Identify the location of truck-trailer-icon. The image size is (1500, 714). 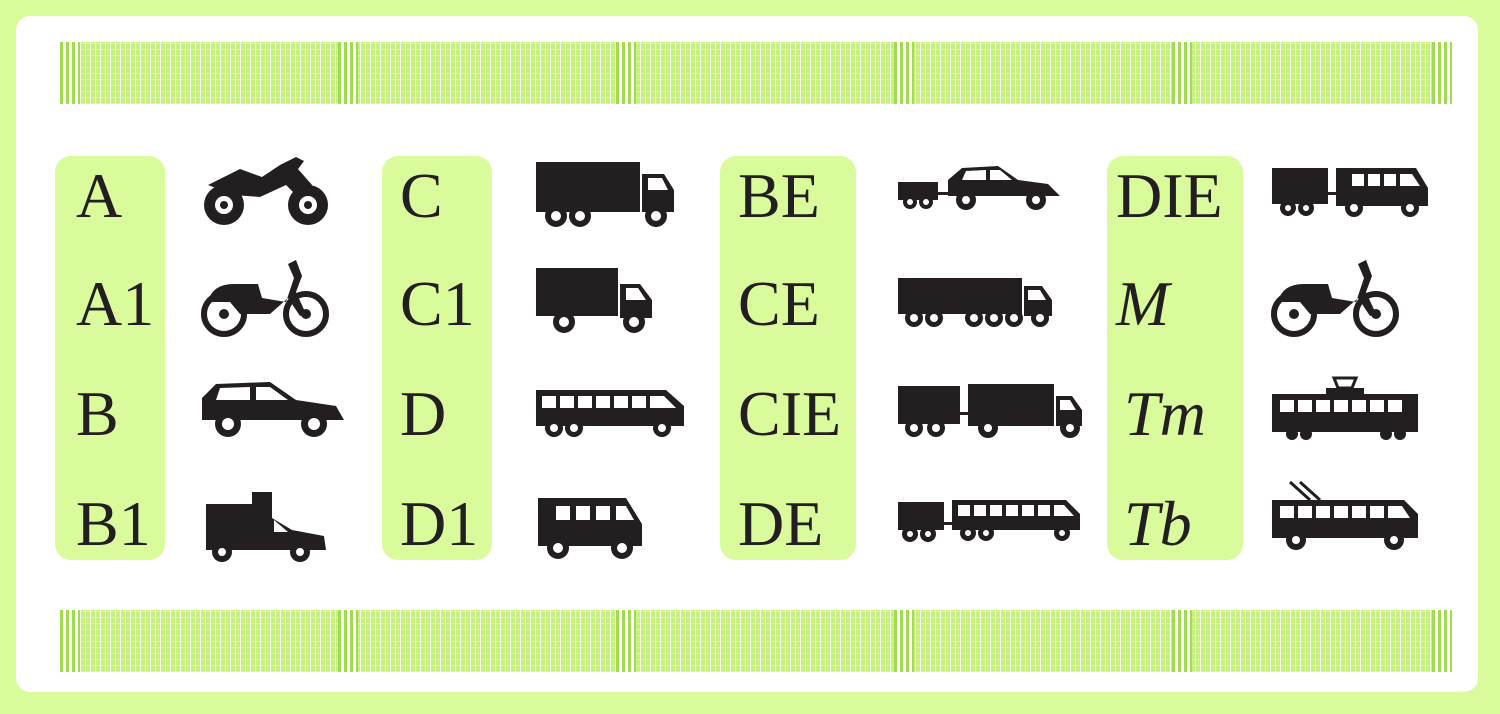
(991, 411).